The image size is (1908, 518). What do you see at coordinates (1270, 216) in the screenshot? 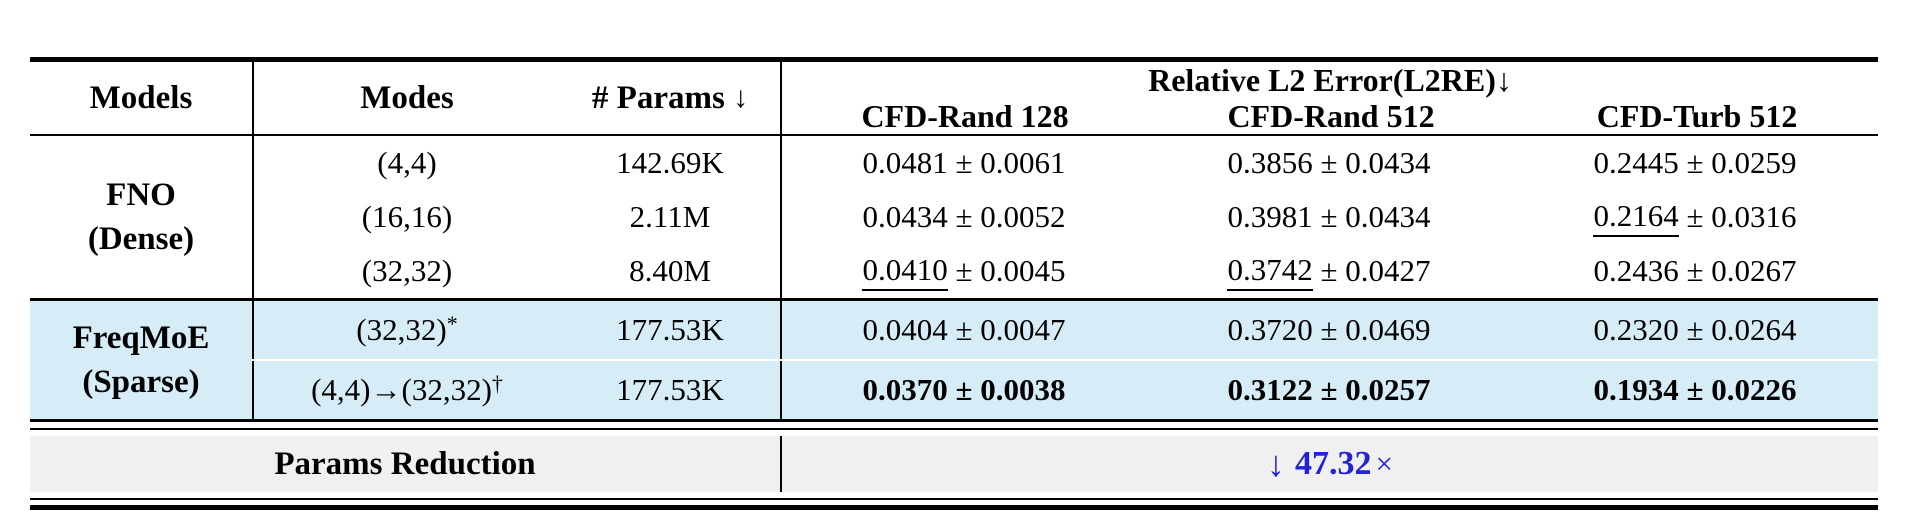
I see `mean-value: 0.3981` at bounding box center [1270, 216].